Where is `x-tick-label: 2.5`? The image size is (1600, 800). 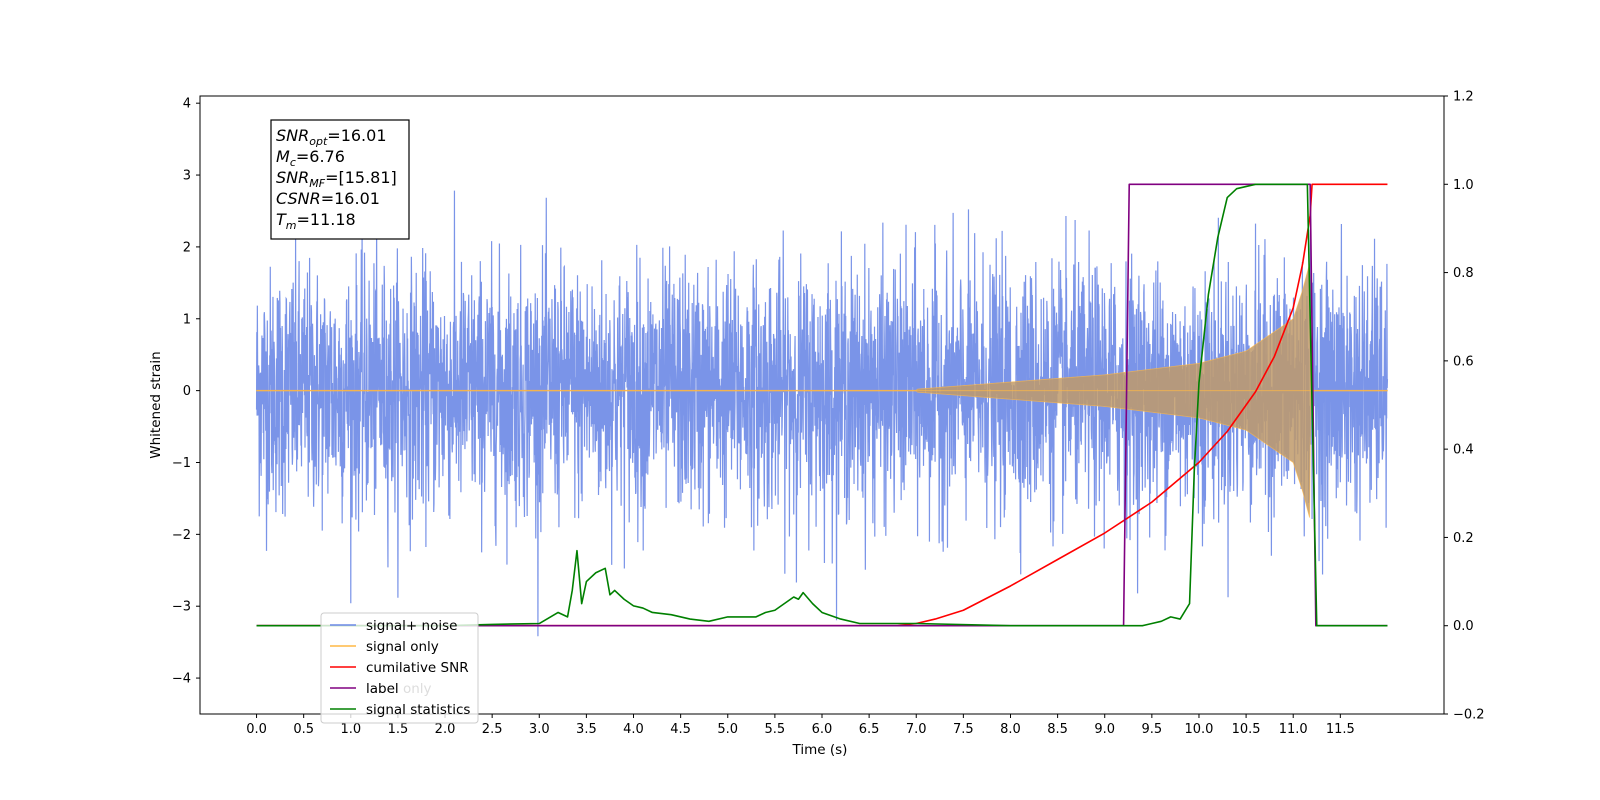 x-tick-label: 2.5 is located at coordinates (492, 729).